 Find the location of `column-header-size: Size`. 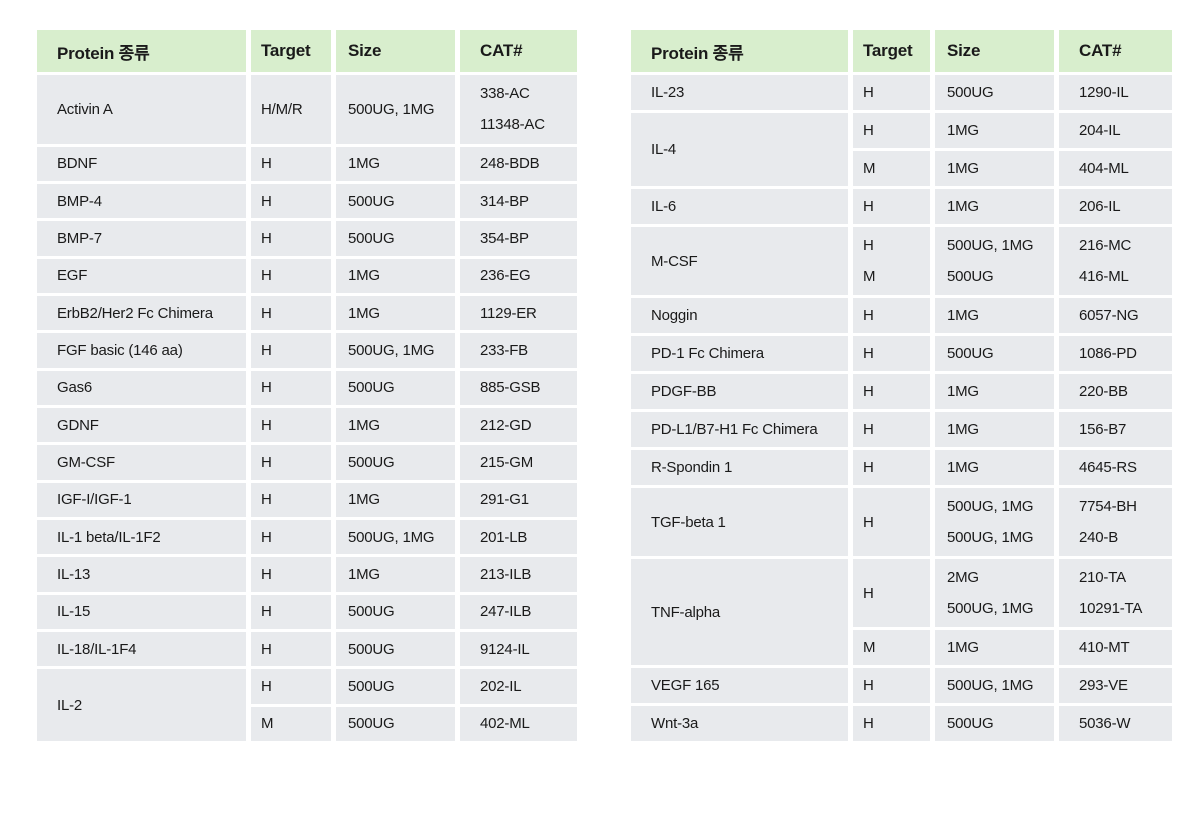

column-header-size: Size is located at coordinates (994, 51).